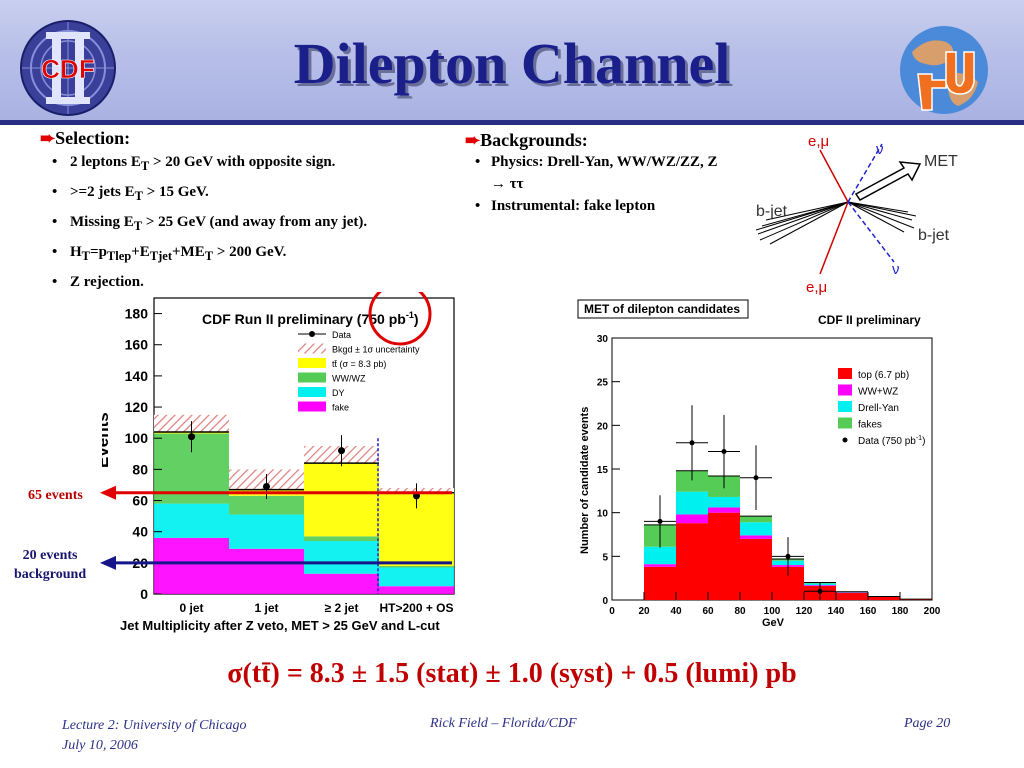 The image size is (1024, 768). Describe the element at coordinates (740, 611) in the screenshot. I see `x-tick-label: 80` at that location.